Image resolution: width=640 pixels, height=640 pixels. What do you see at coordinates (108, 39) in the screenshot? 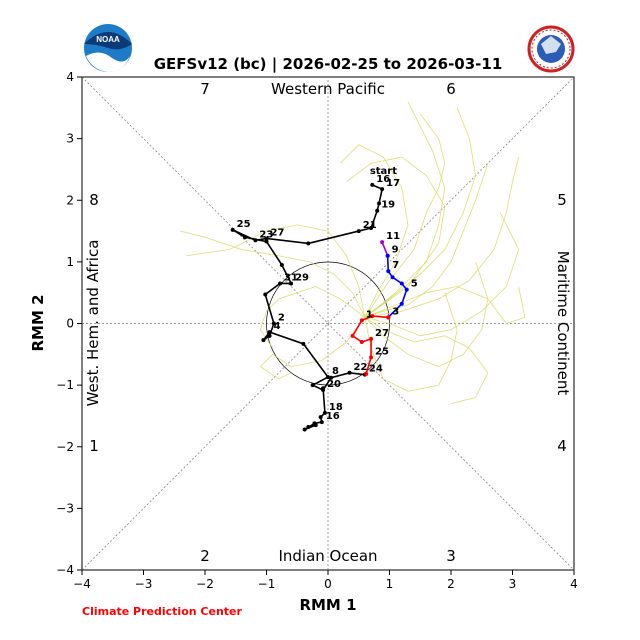
I see `svg-text: NOAA` at bounding box center [108, 39].